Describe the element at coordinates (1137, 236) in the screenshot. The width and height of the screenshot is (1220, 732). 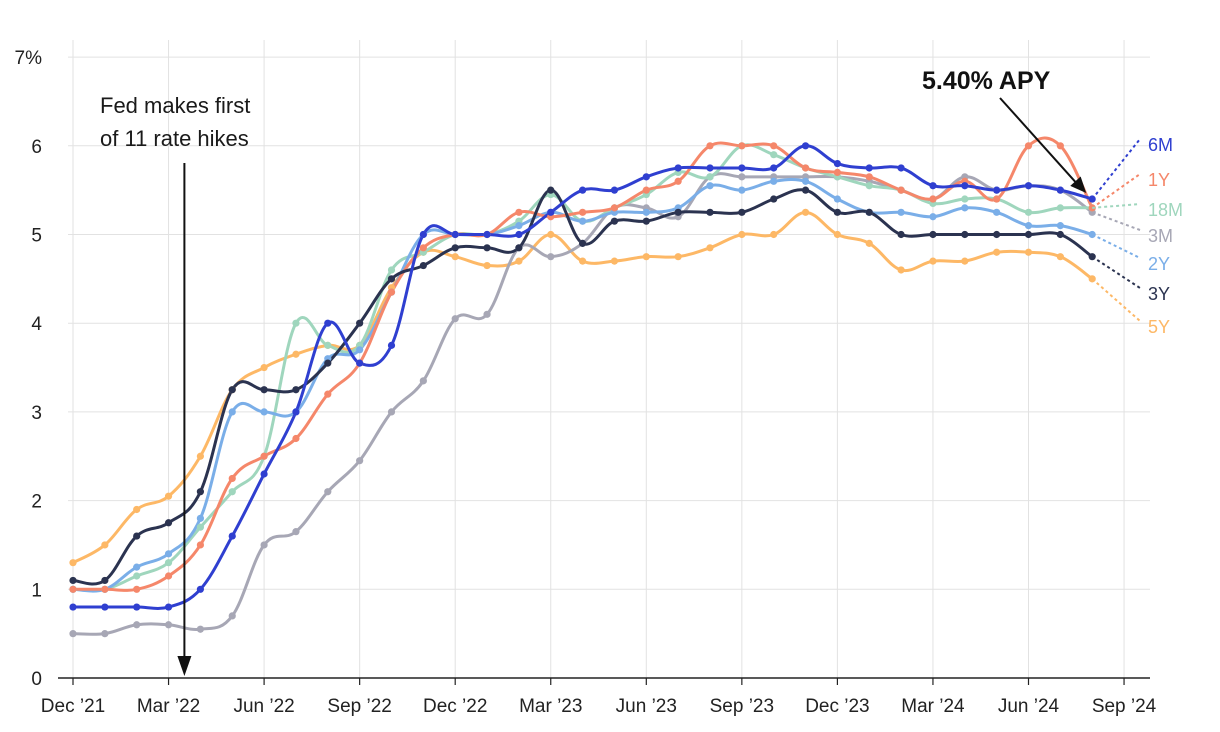
I see `series-labels: 6M 1Y 18M 3M 2Y 3Y 5Y` at that location.